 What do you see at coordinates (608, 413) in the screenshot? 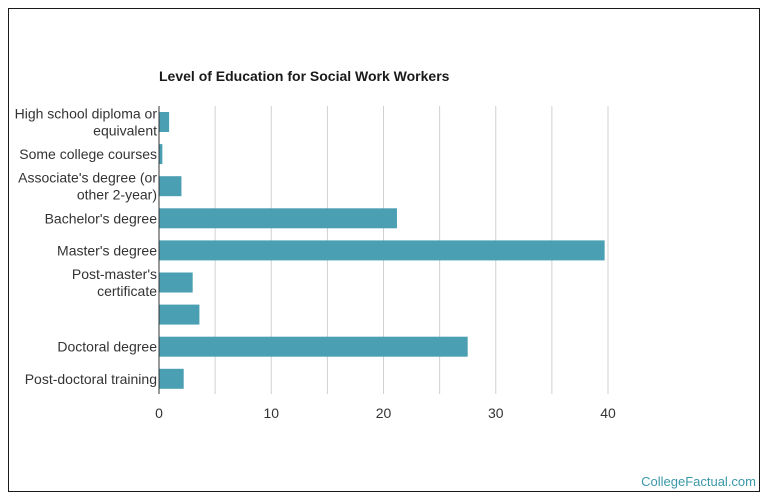
I see `x-tick-label: 40` at bounding box center [608, 413].